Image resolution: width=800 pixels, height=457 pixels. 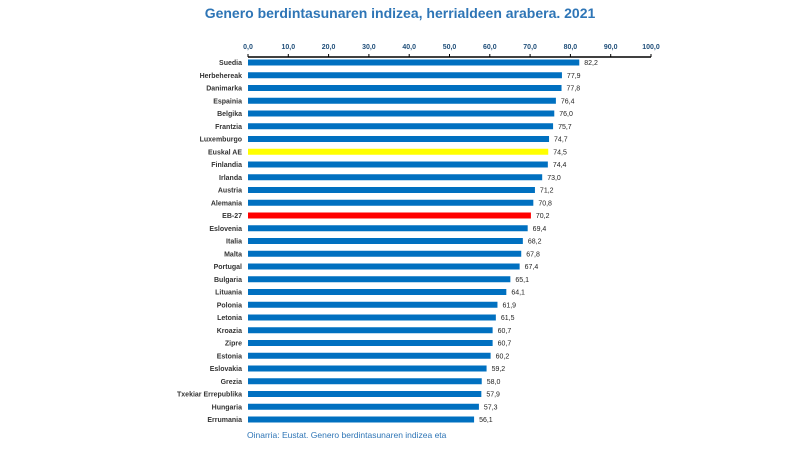 I want to click on category-label: Espainia, so click(x=227, y=101).